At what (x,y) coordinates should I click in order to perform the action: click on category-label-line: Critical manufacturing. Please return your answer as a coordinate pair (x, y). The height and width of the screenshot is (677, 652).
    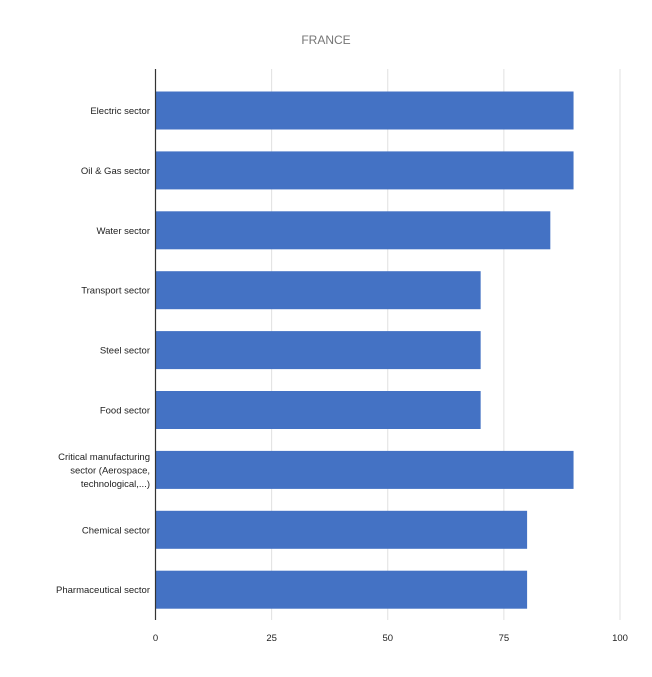
    Looking at the image, I should click on (104, 457).